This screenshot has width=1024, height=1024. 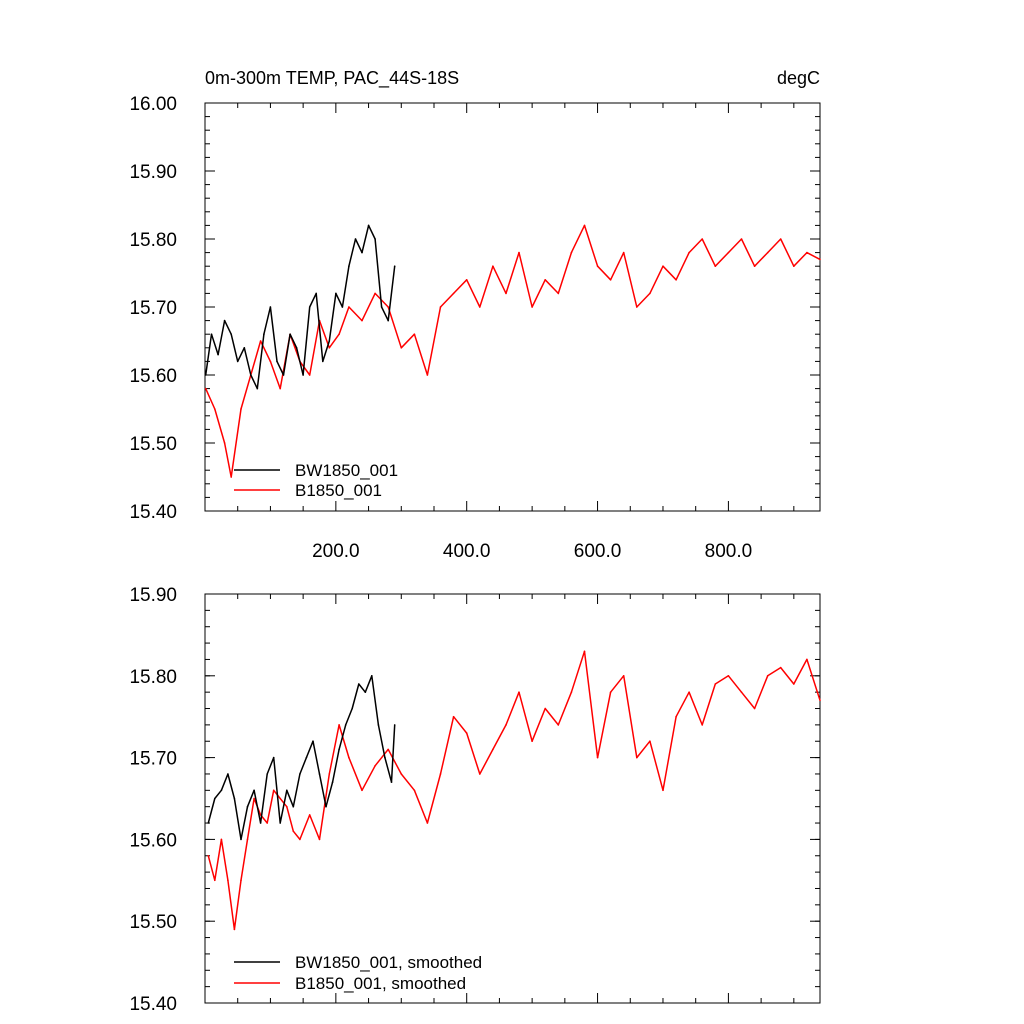 What do you see at coordinates (598, 551) in the screenshot?
I see `chart-1-x-tick-label: 600.0` at bounding box center [598, 551].